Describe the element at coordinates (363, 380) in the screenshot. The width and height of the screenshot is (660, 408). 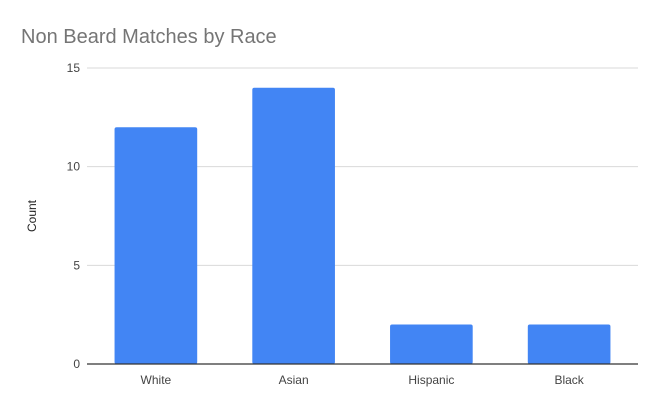
I see `x-tick-labels: White Asian Hispanic Black` at that location.